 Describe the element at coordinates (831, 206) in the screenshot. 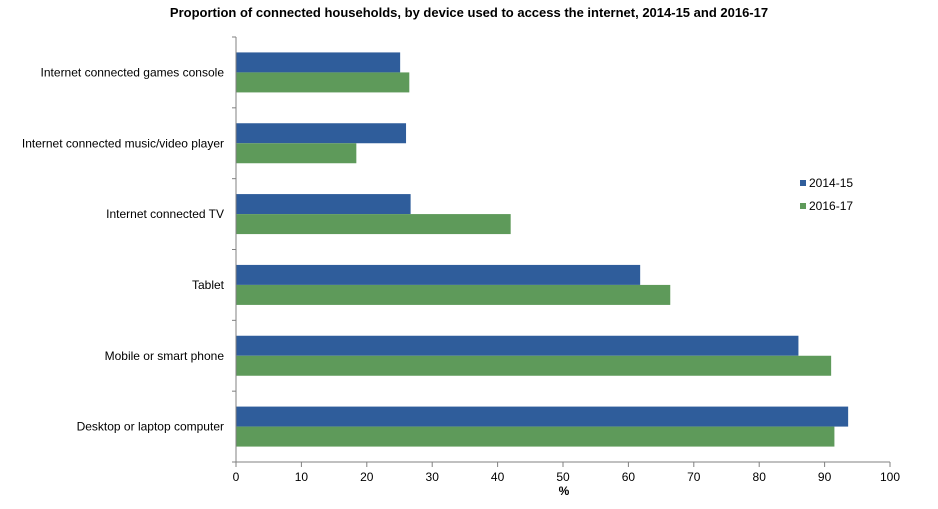

I see `legend-label: 2016-17` at that location.